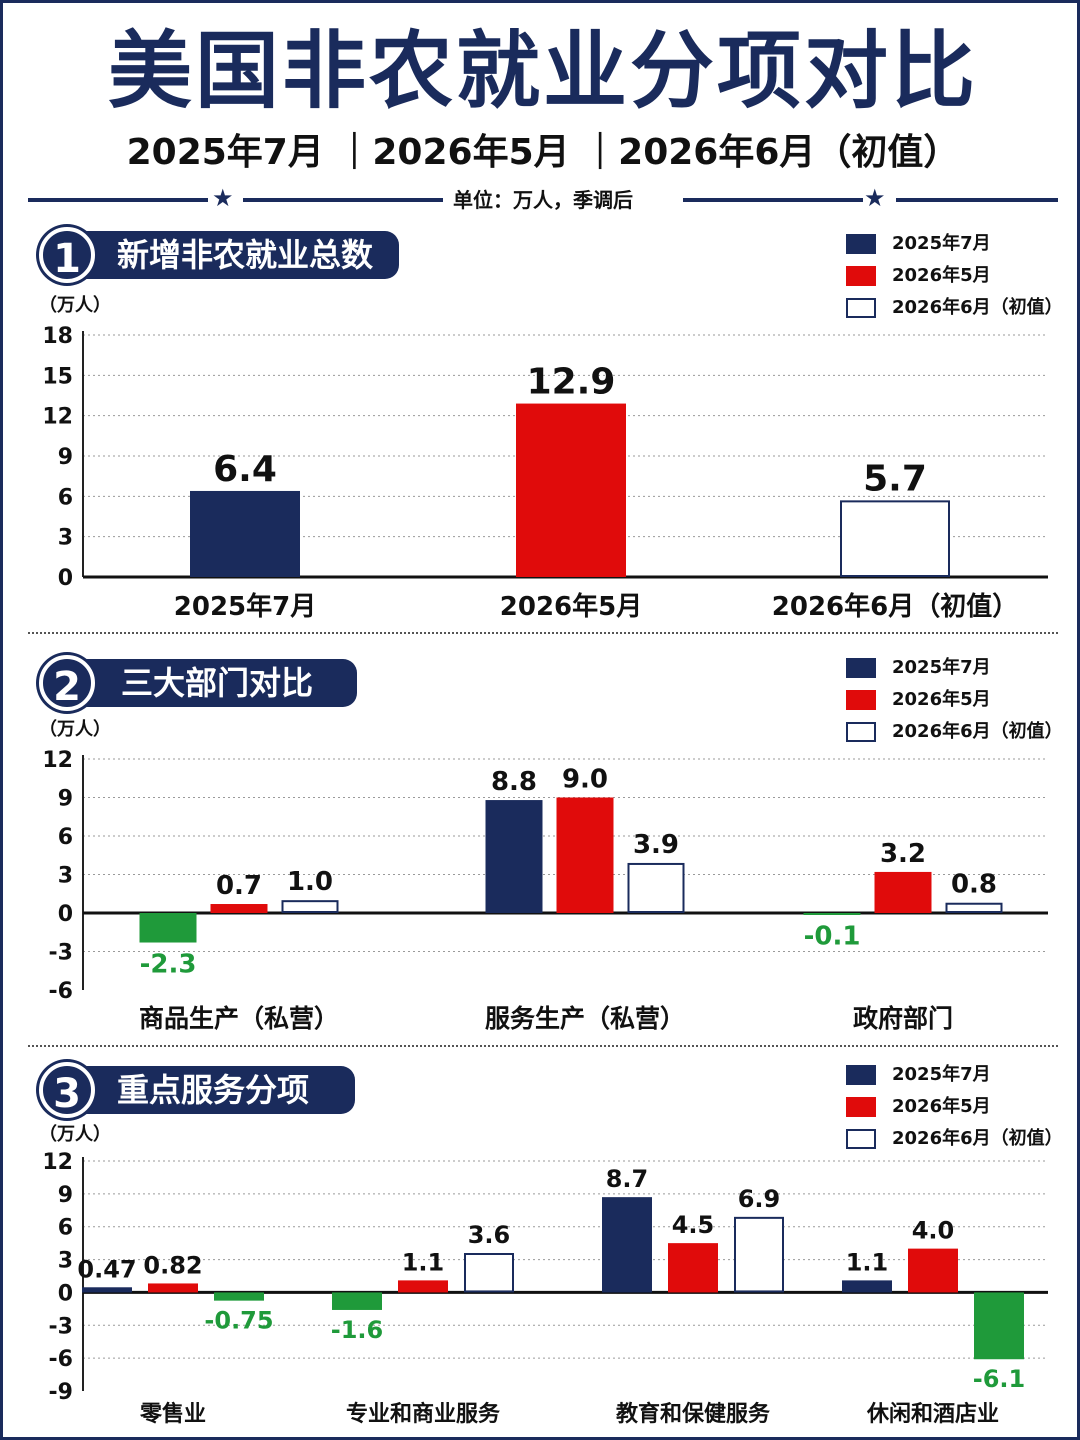 Image resolution: width=1080 pixels, height=1440 pixels. I want to click on section-3-number: 3, so click(67, 1090).